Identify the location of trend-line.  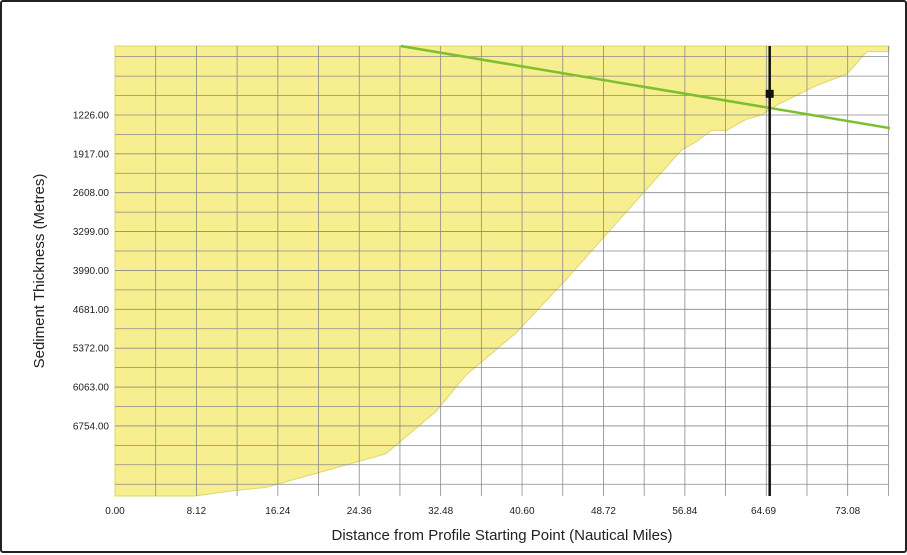
(645, 87).